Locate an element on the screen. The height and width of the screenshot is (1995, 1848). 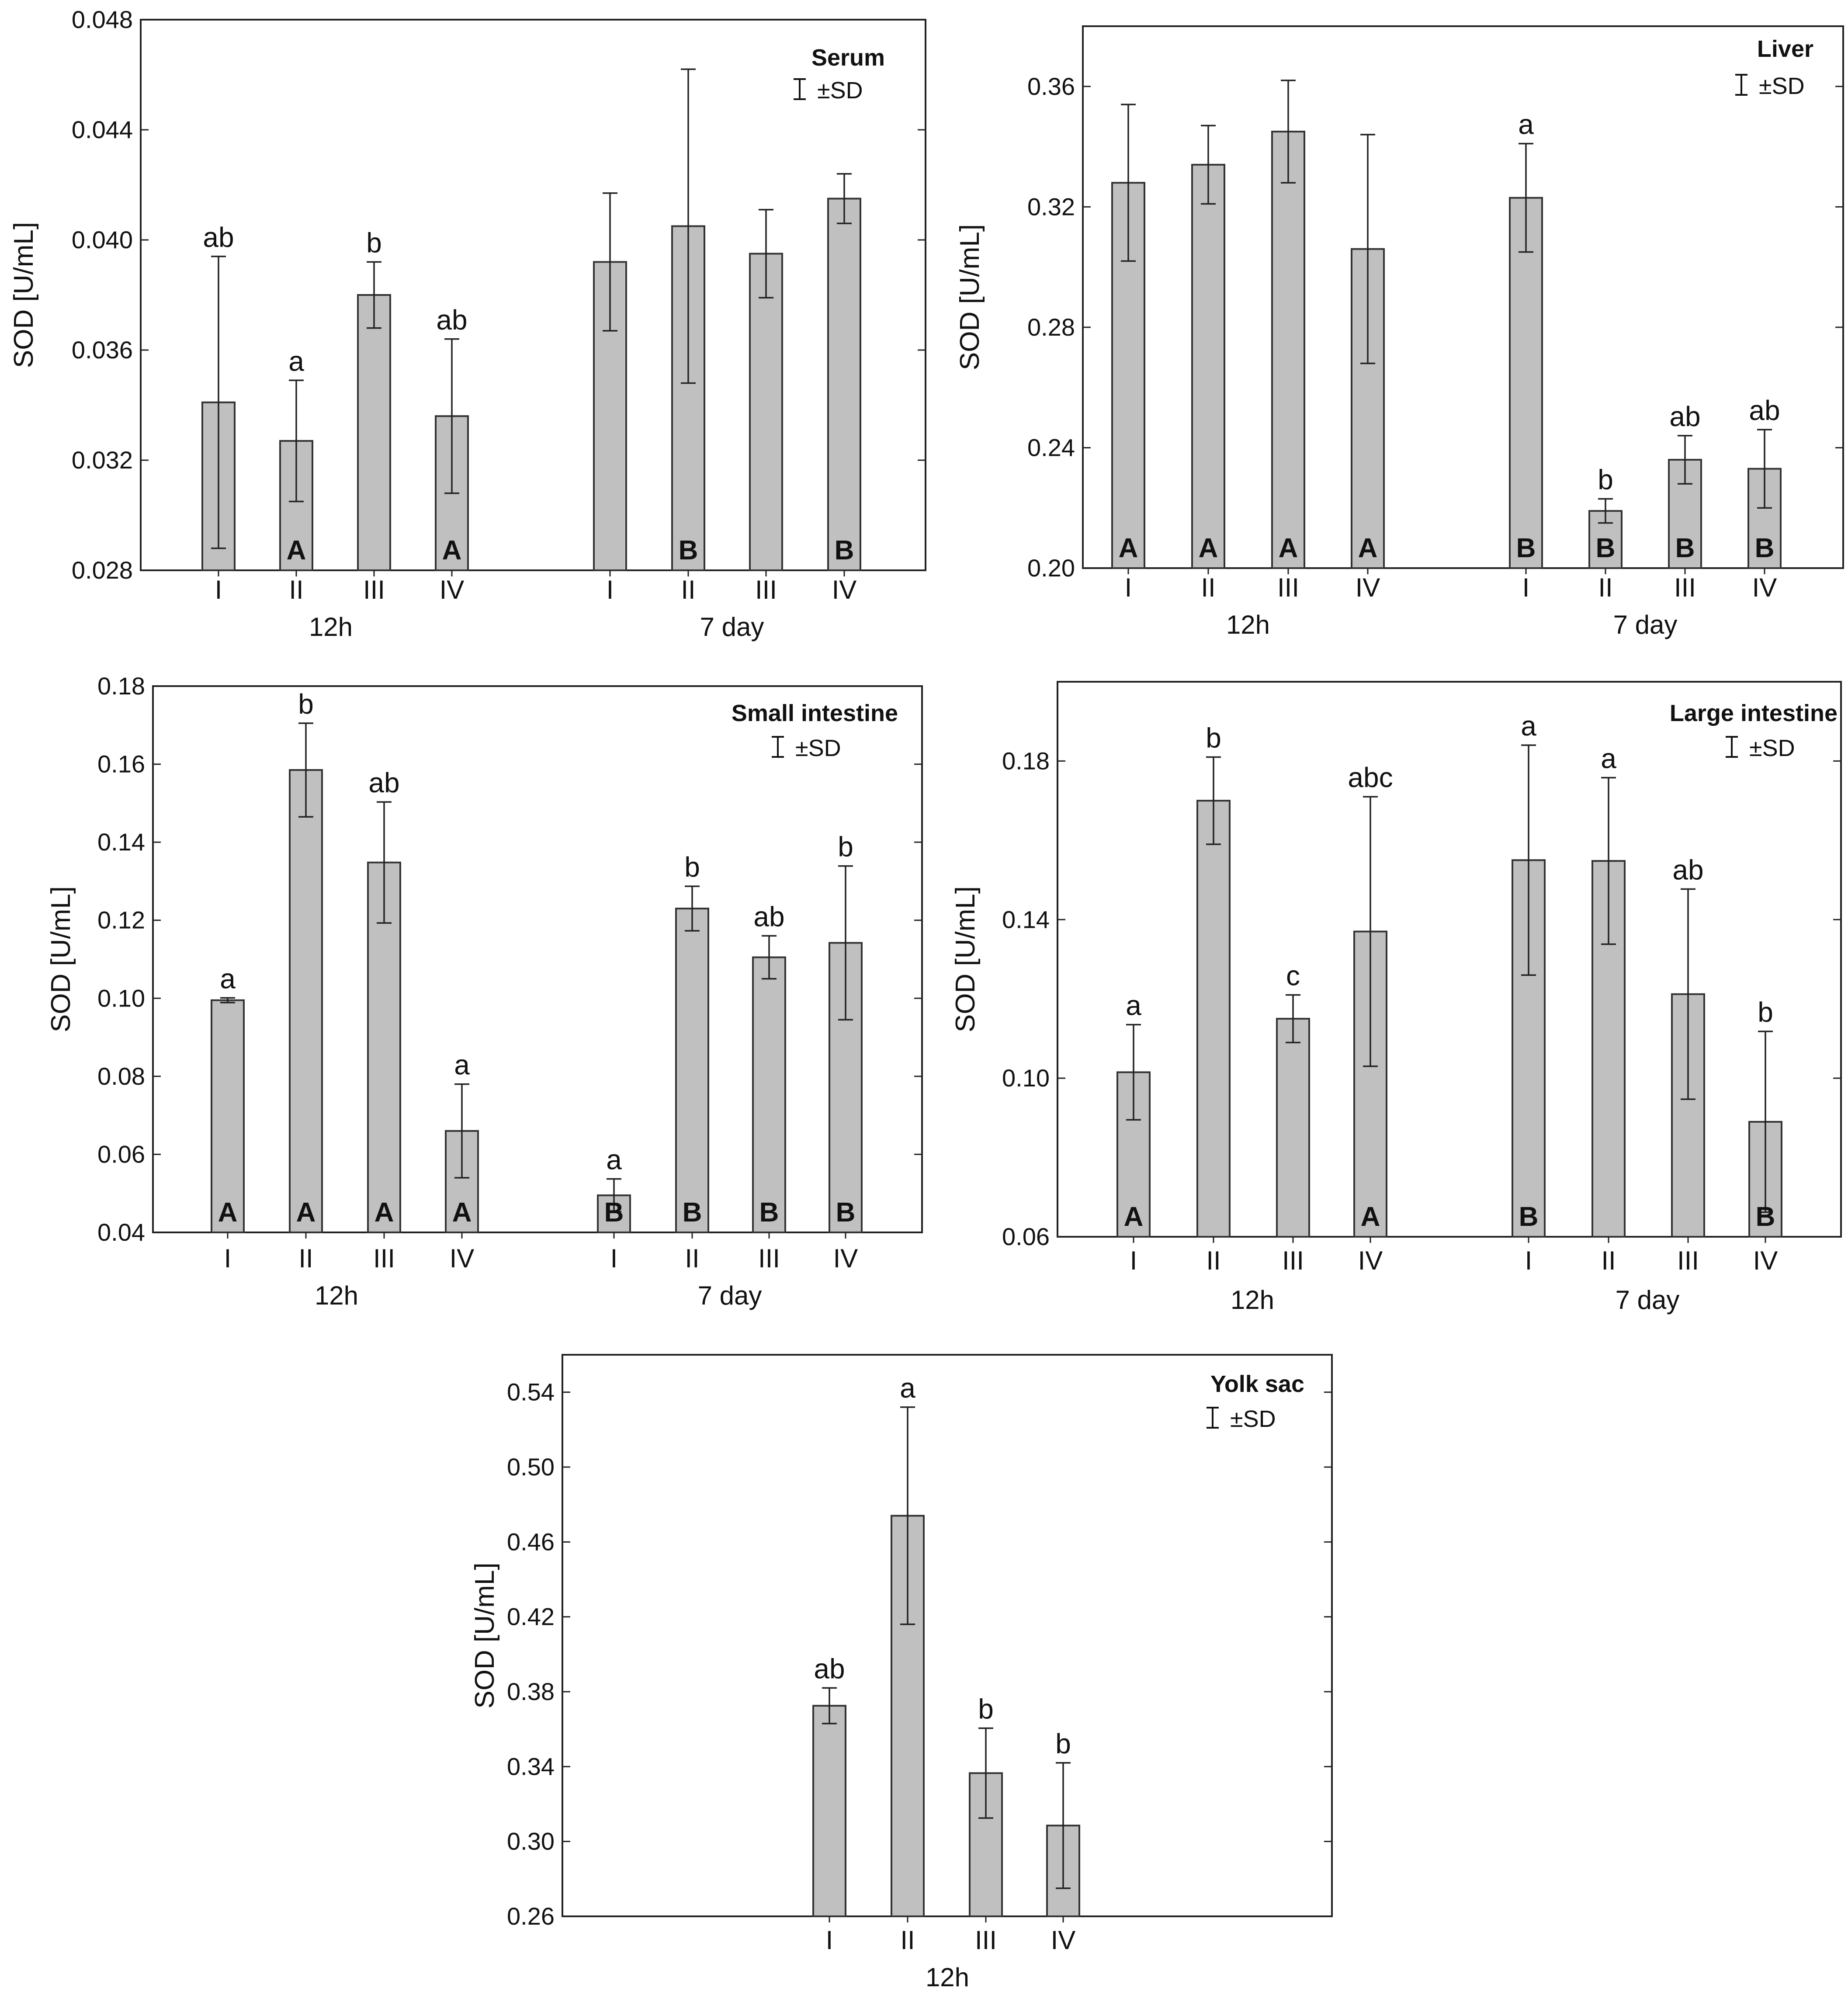
y-tick-label: 0.34 is located at coordinates (531, 1766).